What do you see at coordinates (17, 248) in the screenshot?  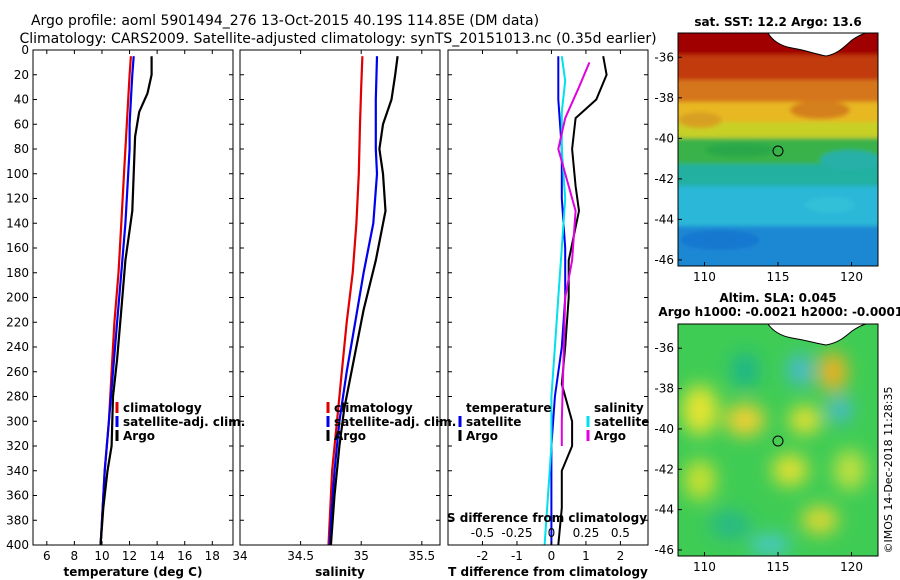 I see `y-tick-label: 160` at bounding box center [17, 248].